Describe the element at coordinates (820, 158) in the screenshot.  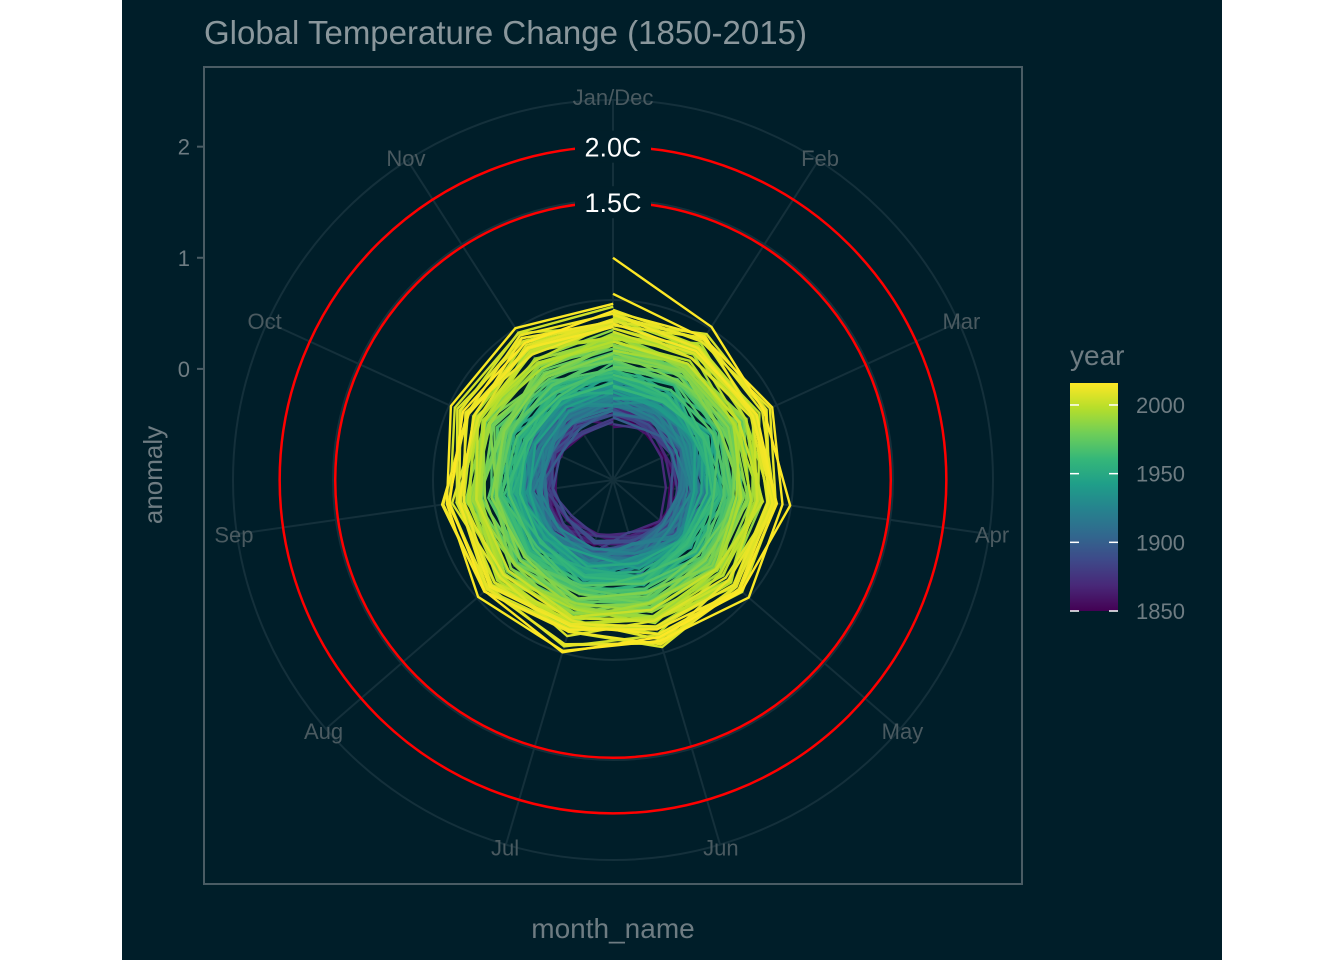
I see `month-label: Feb` at that location.